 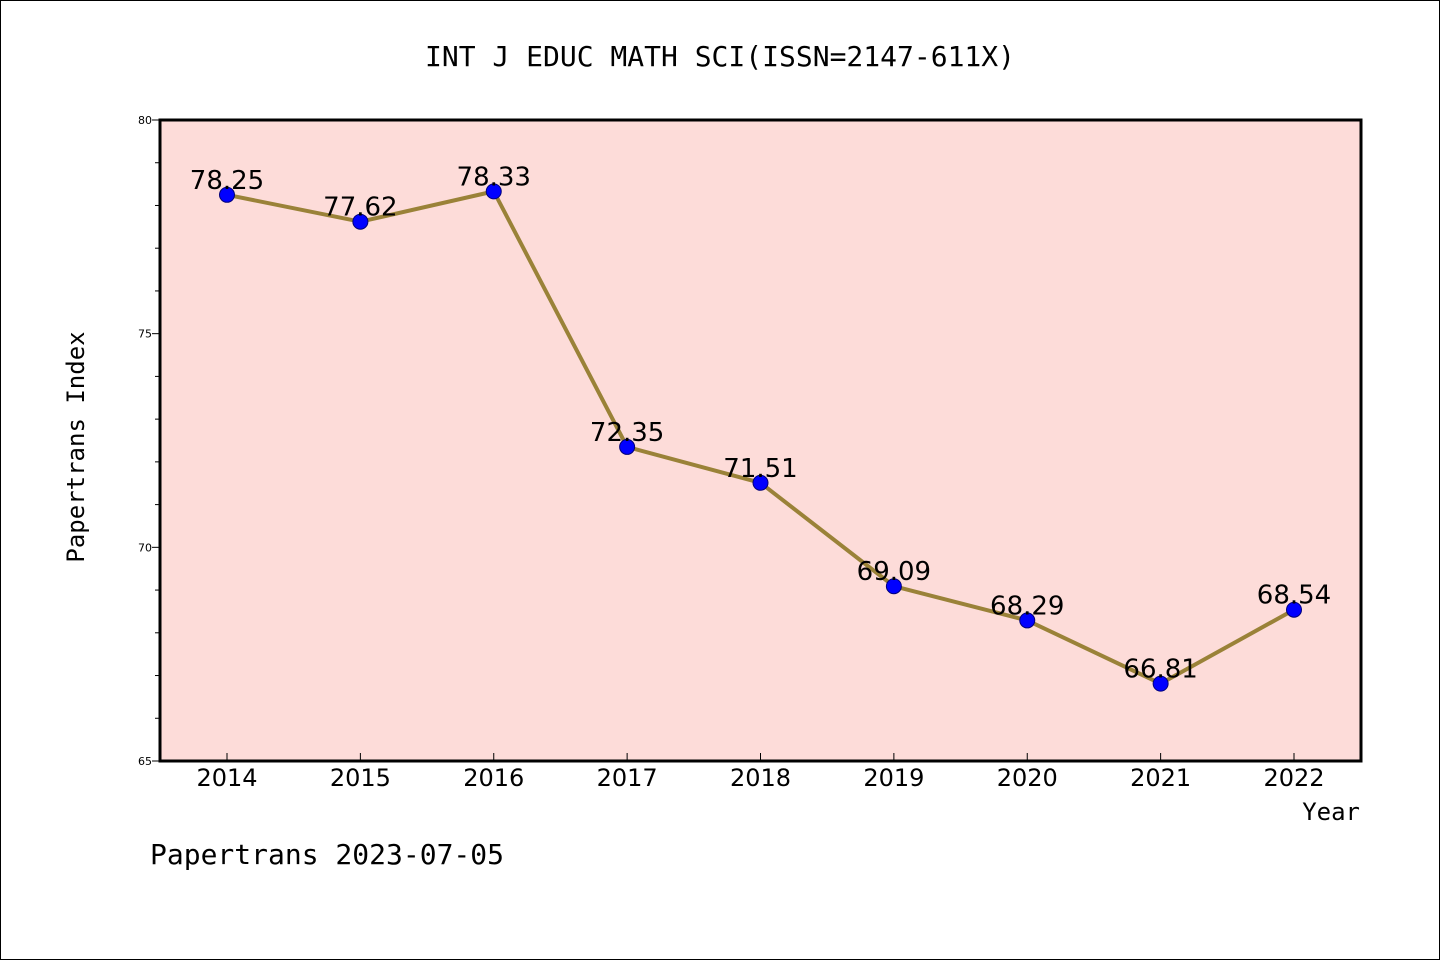 What do you see at coordinates (76, 446) in the screenshot?
I see `y-axis-label: Papertrans Index` at bounding box center [76, 446].